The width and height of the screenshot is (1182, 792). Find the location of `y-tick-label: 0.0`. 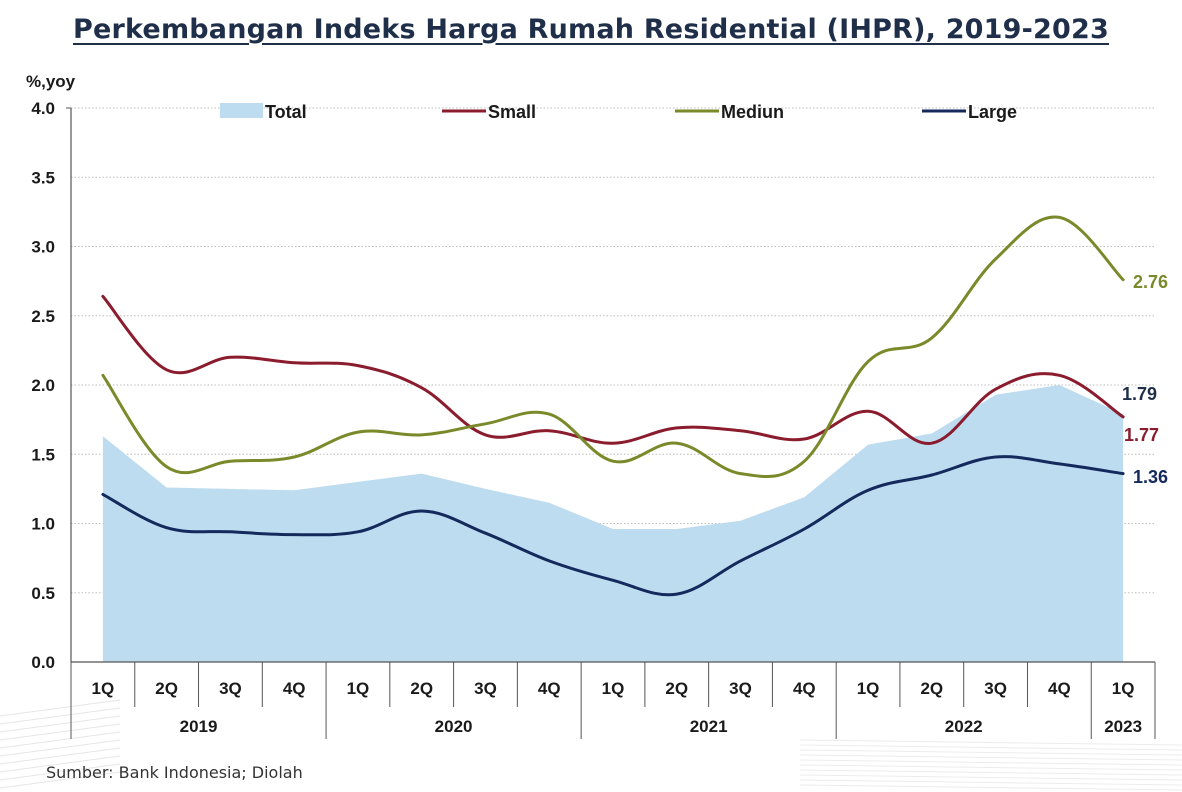

y-tick-label: 0.0 is located at coordinates (43, 662).